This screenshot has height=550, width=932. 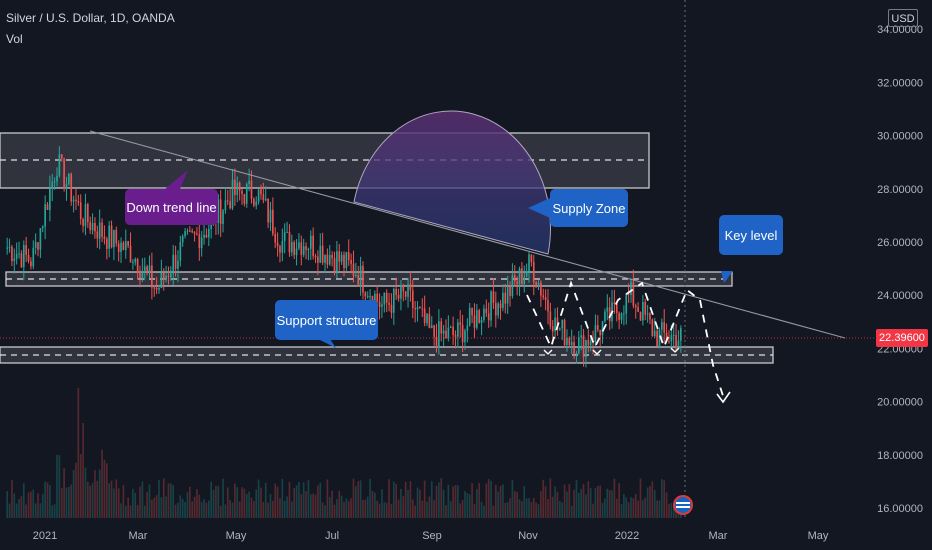 I want to click on down-trend-callout: Down trend line, so click(x=171, y=207).